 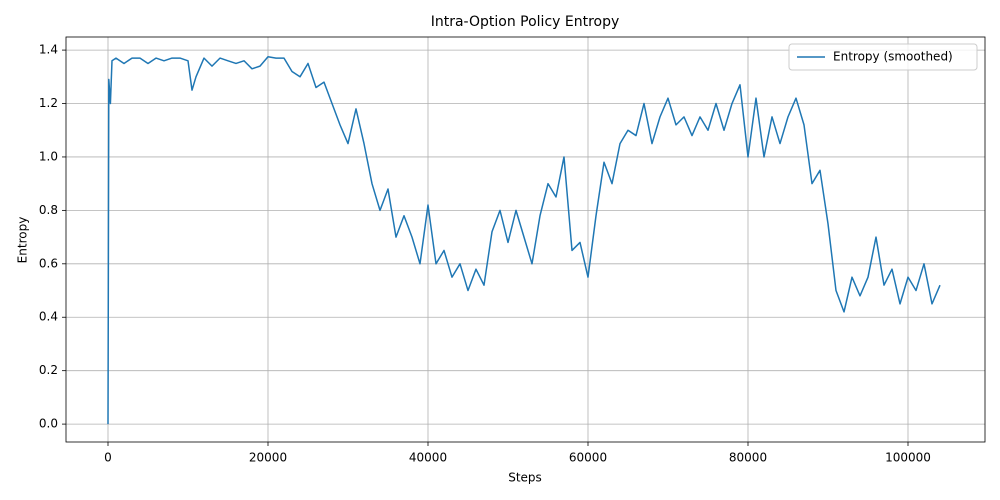 What do you see at coordinates (23, 240) in the screenshot?
I see `y-axis-label: Entropy` at bounding box center [23, 240].